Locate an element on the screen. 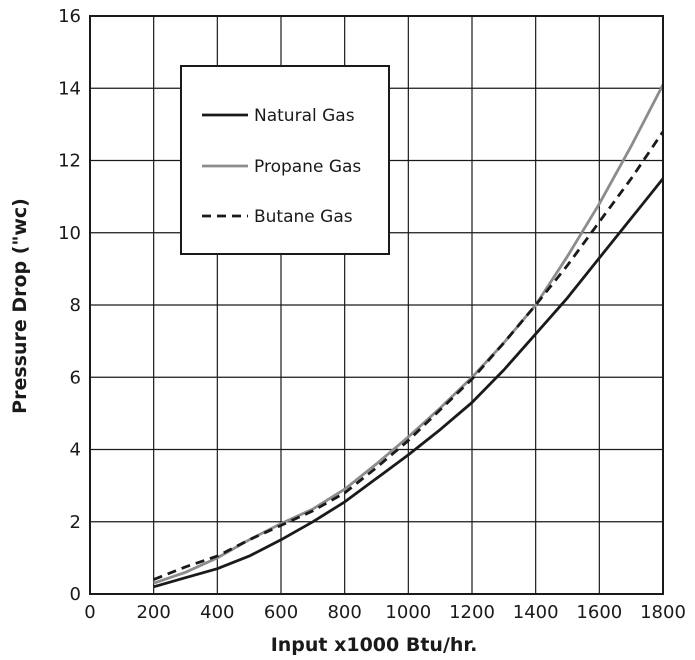 This screenshot has width=695, height=660. y-tick-label: 6 is located at coordinates (75, 377).